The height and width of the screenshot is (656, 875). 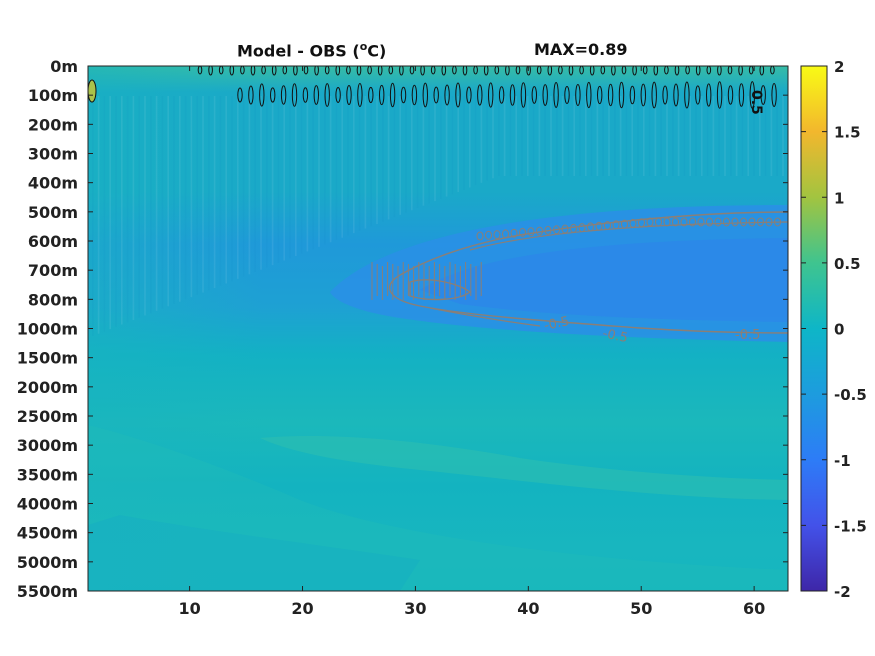 I want to click on y-tick-label: 1000m, so click(x=47, y=329).